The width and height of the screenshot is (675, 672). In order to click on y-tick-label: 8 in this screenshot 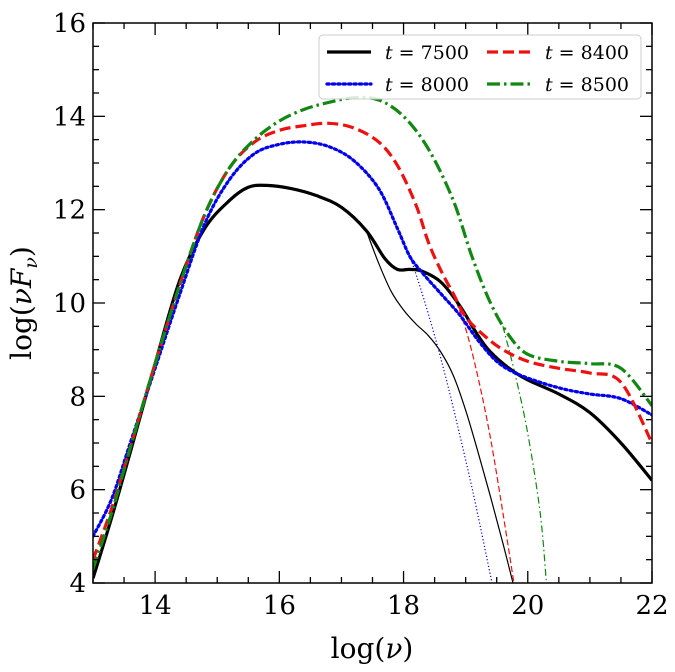, I will do `click(77, 397)`.